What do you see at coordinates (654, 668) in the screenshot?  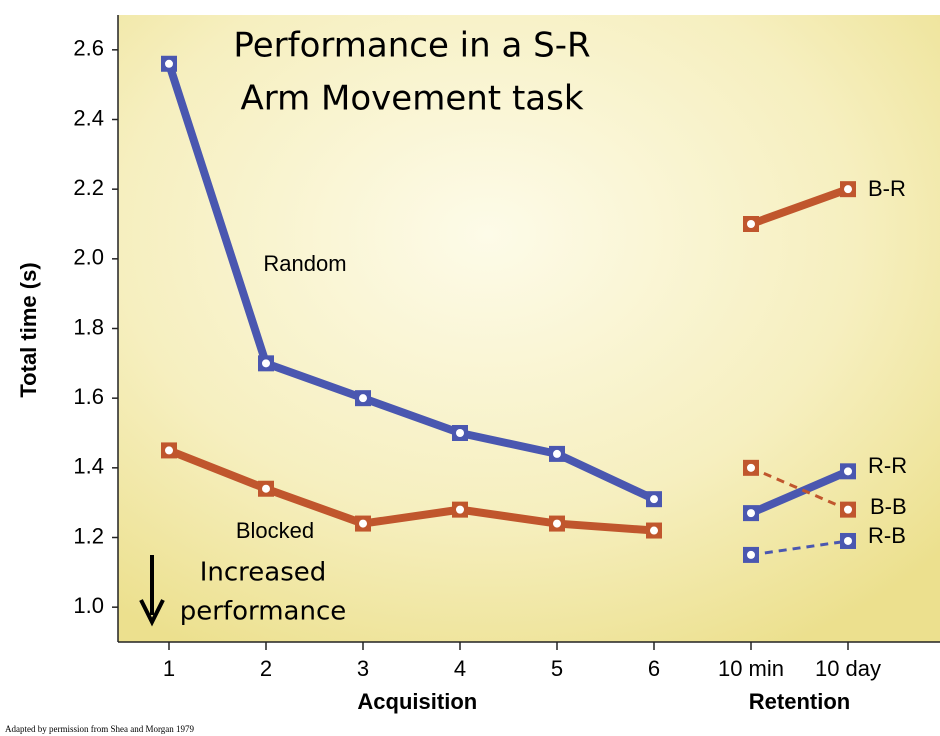 I see `x-tick-label: 6` at bounding box center [654, 668].